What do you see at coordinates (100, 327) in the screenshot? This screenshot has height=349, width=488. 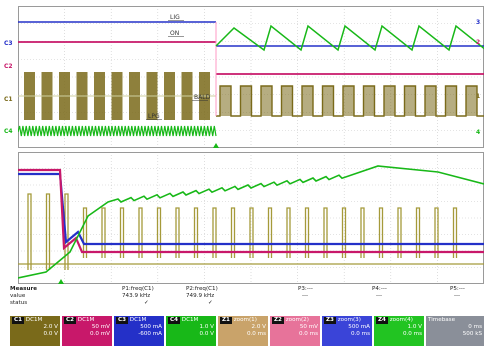 I see `ch2-scale: 50 mV` at bounding box center [100, 327].